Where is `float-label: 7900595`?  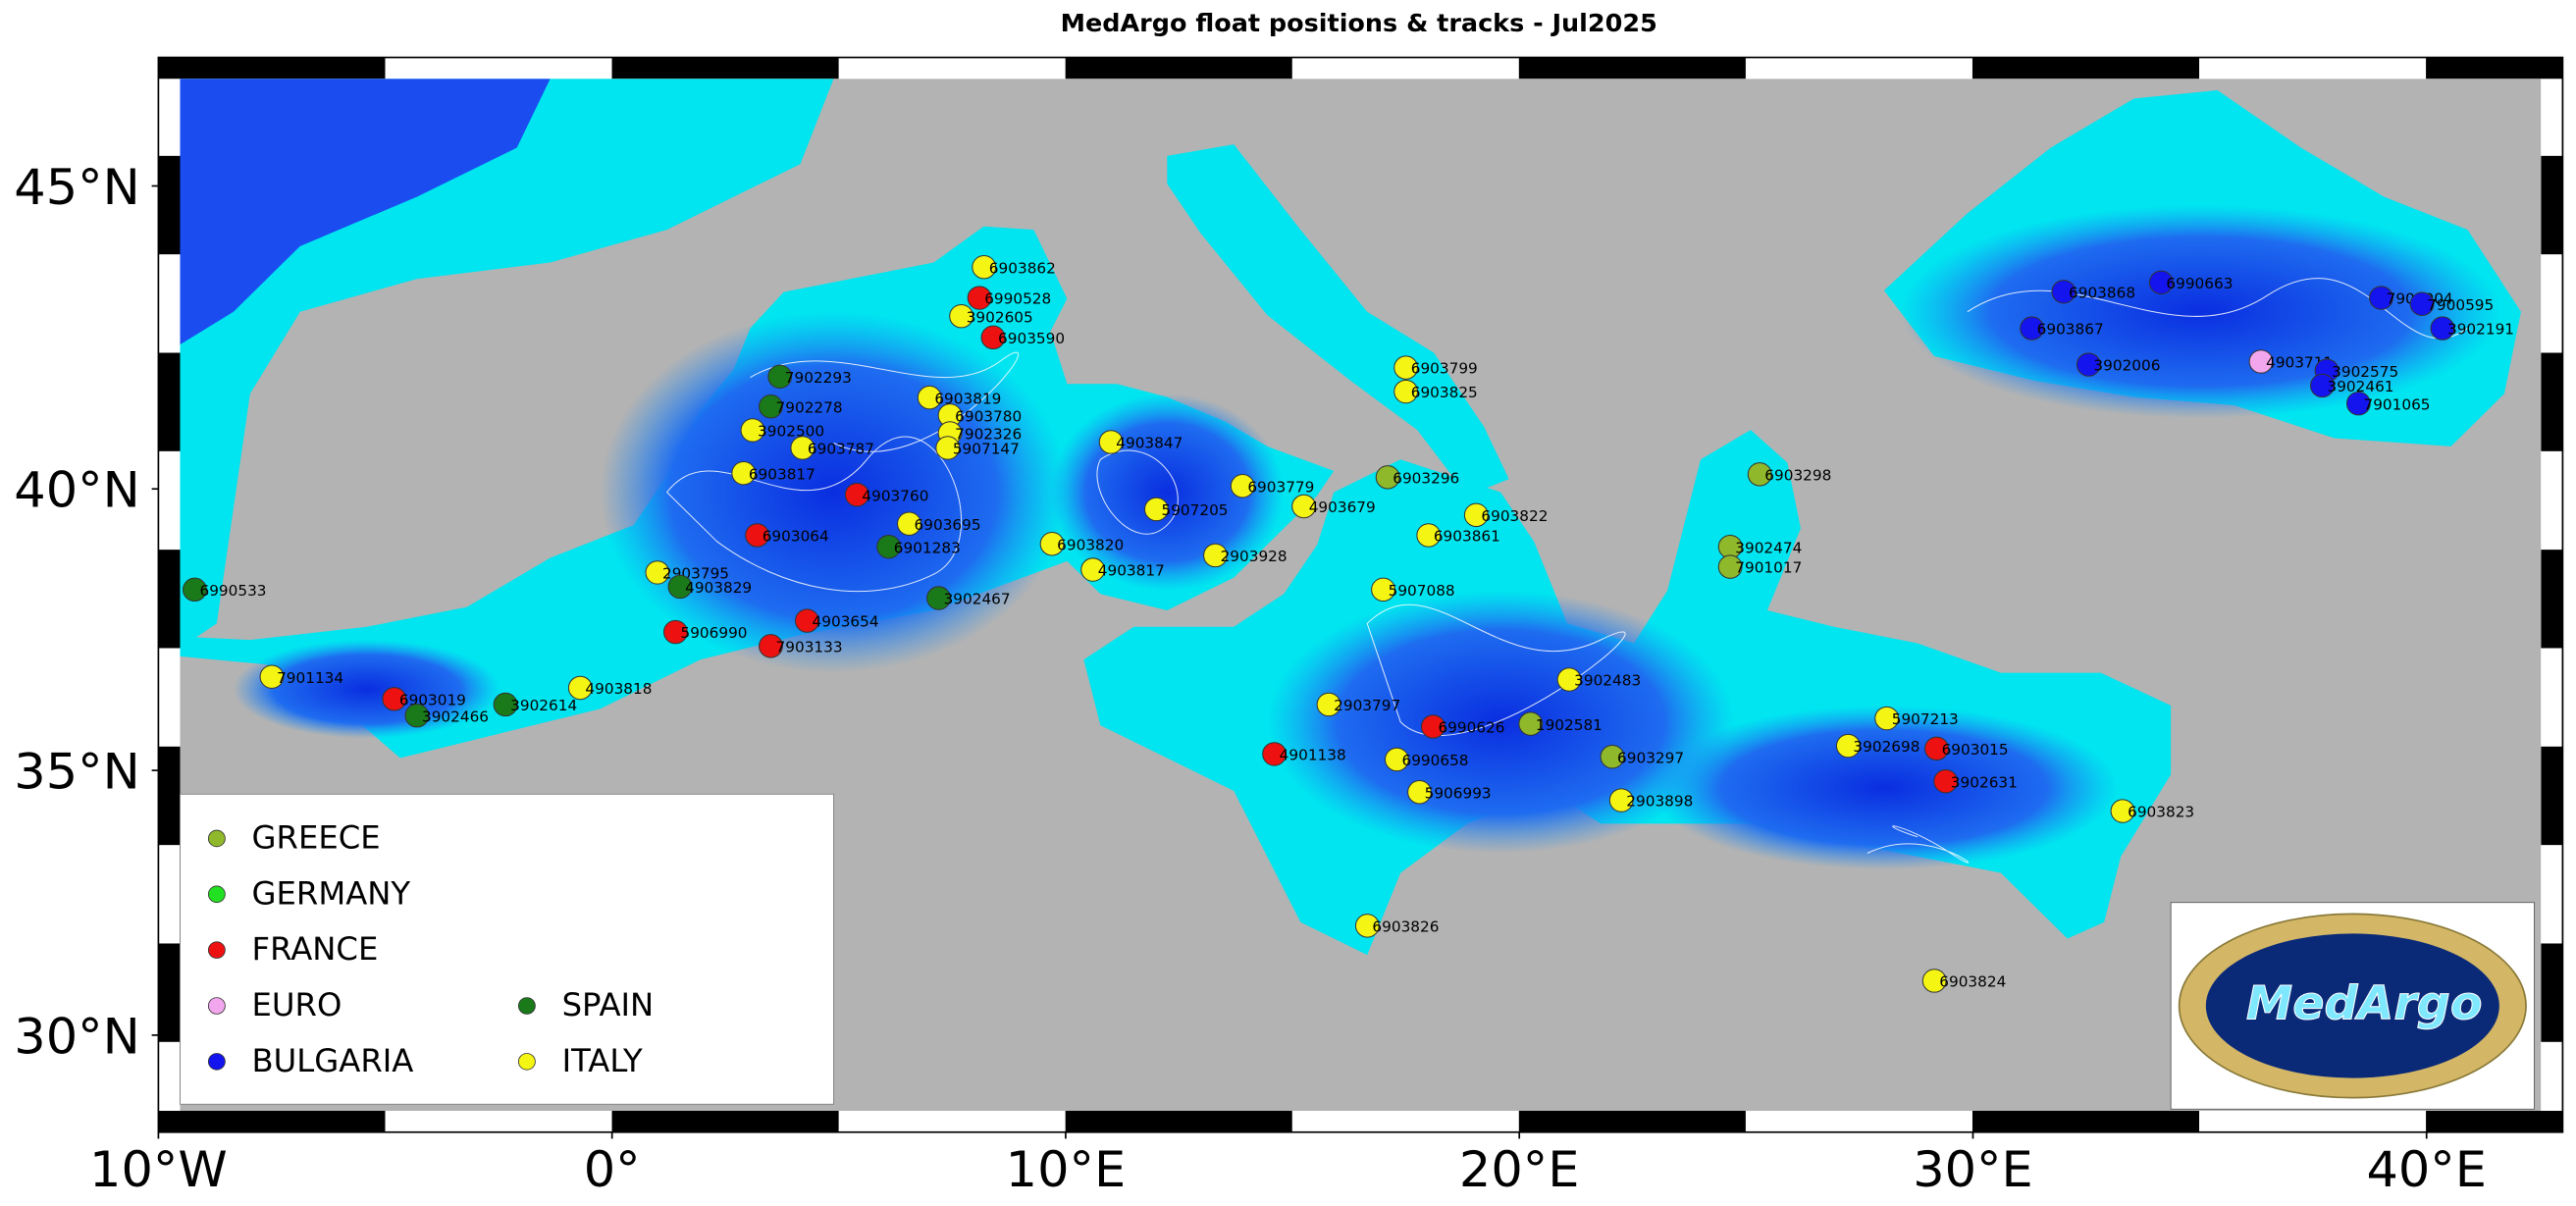 float-label: 7900595 is located at coordinates (2460, 305).